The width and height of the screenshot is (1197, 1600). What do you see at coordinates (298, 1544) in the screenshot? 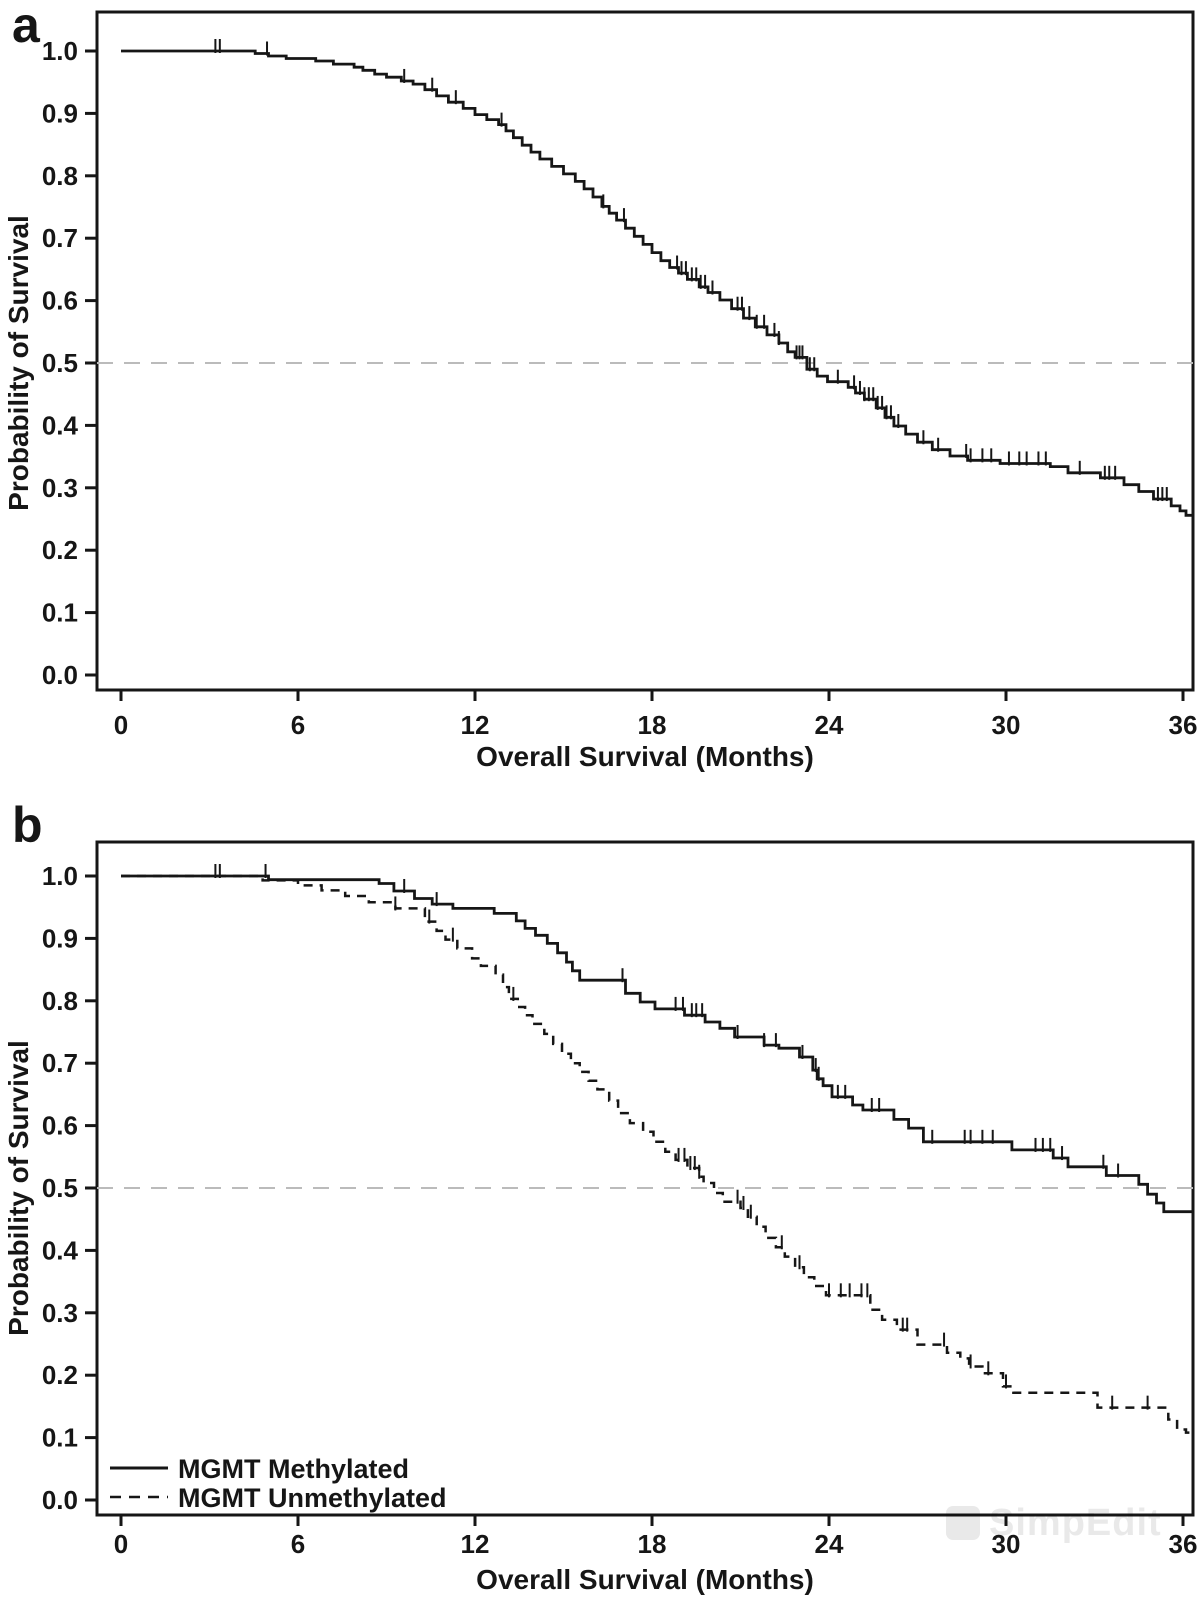
I see `x-tick-label-b: 6` at bounding box center [298, 1544].